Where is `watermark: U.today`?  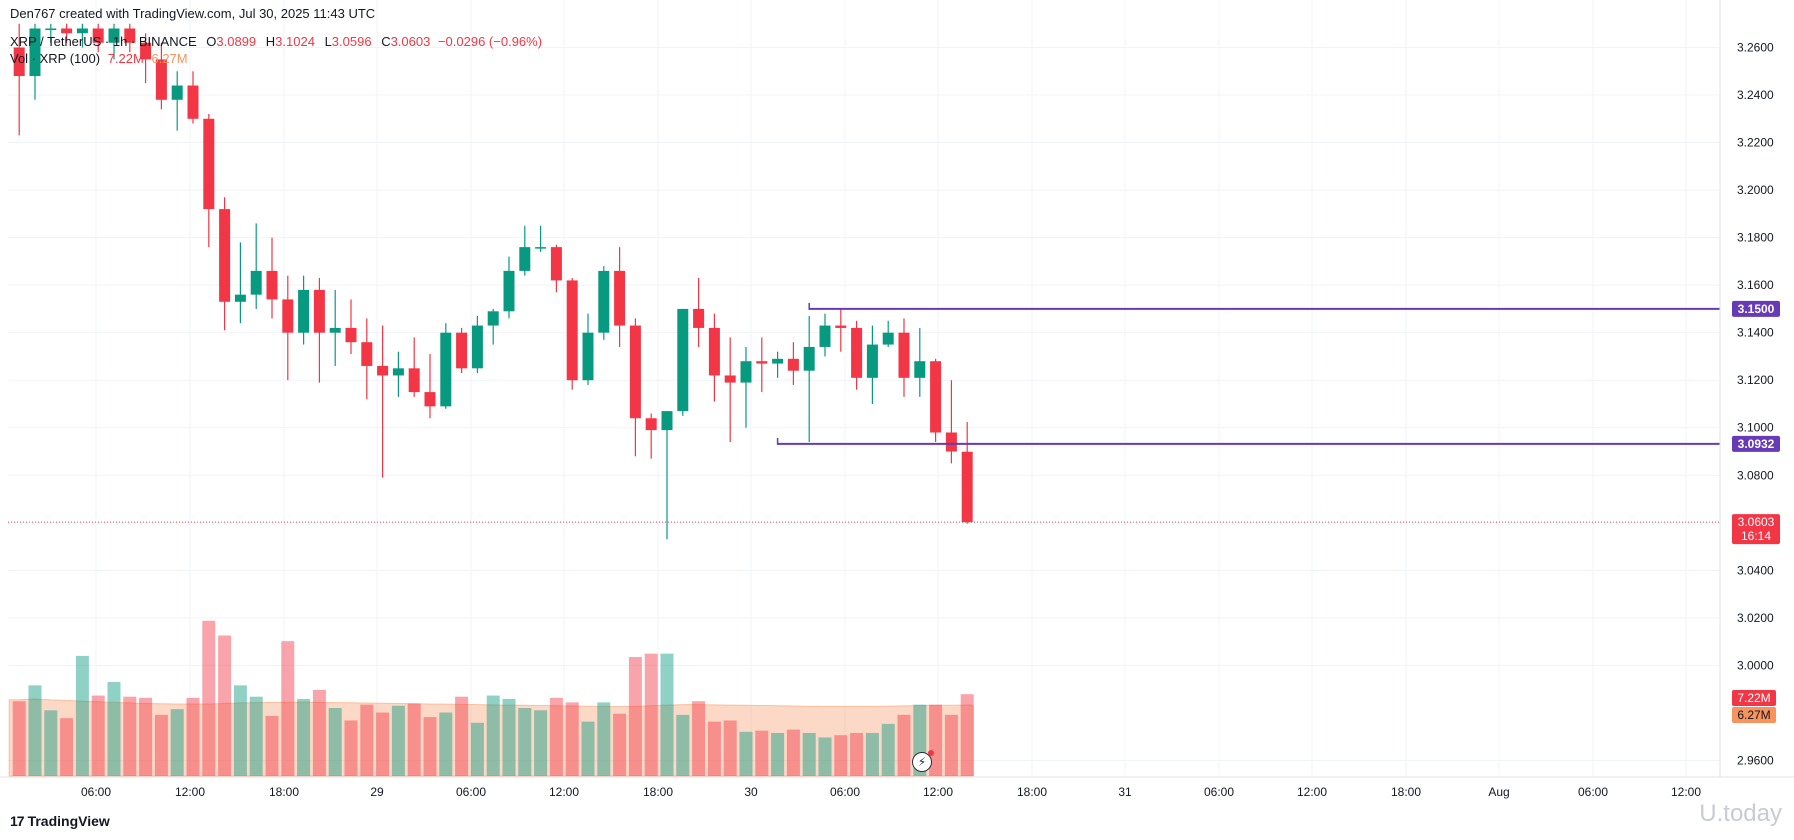
watermark: U.today is located at coordinates (1740, 813).